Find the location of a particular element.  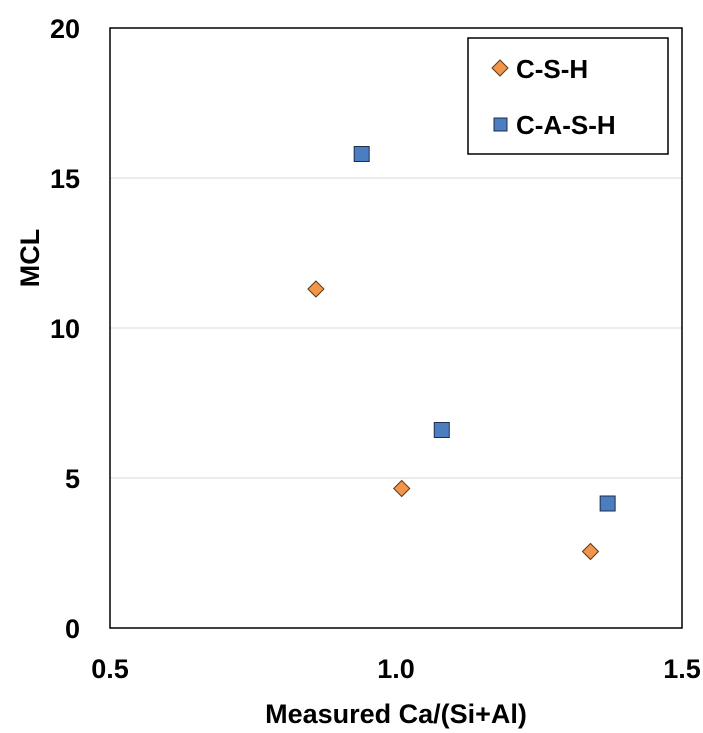

legend-label-c-s-h: C-S-H is located at coordinates (552, 69).